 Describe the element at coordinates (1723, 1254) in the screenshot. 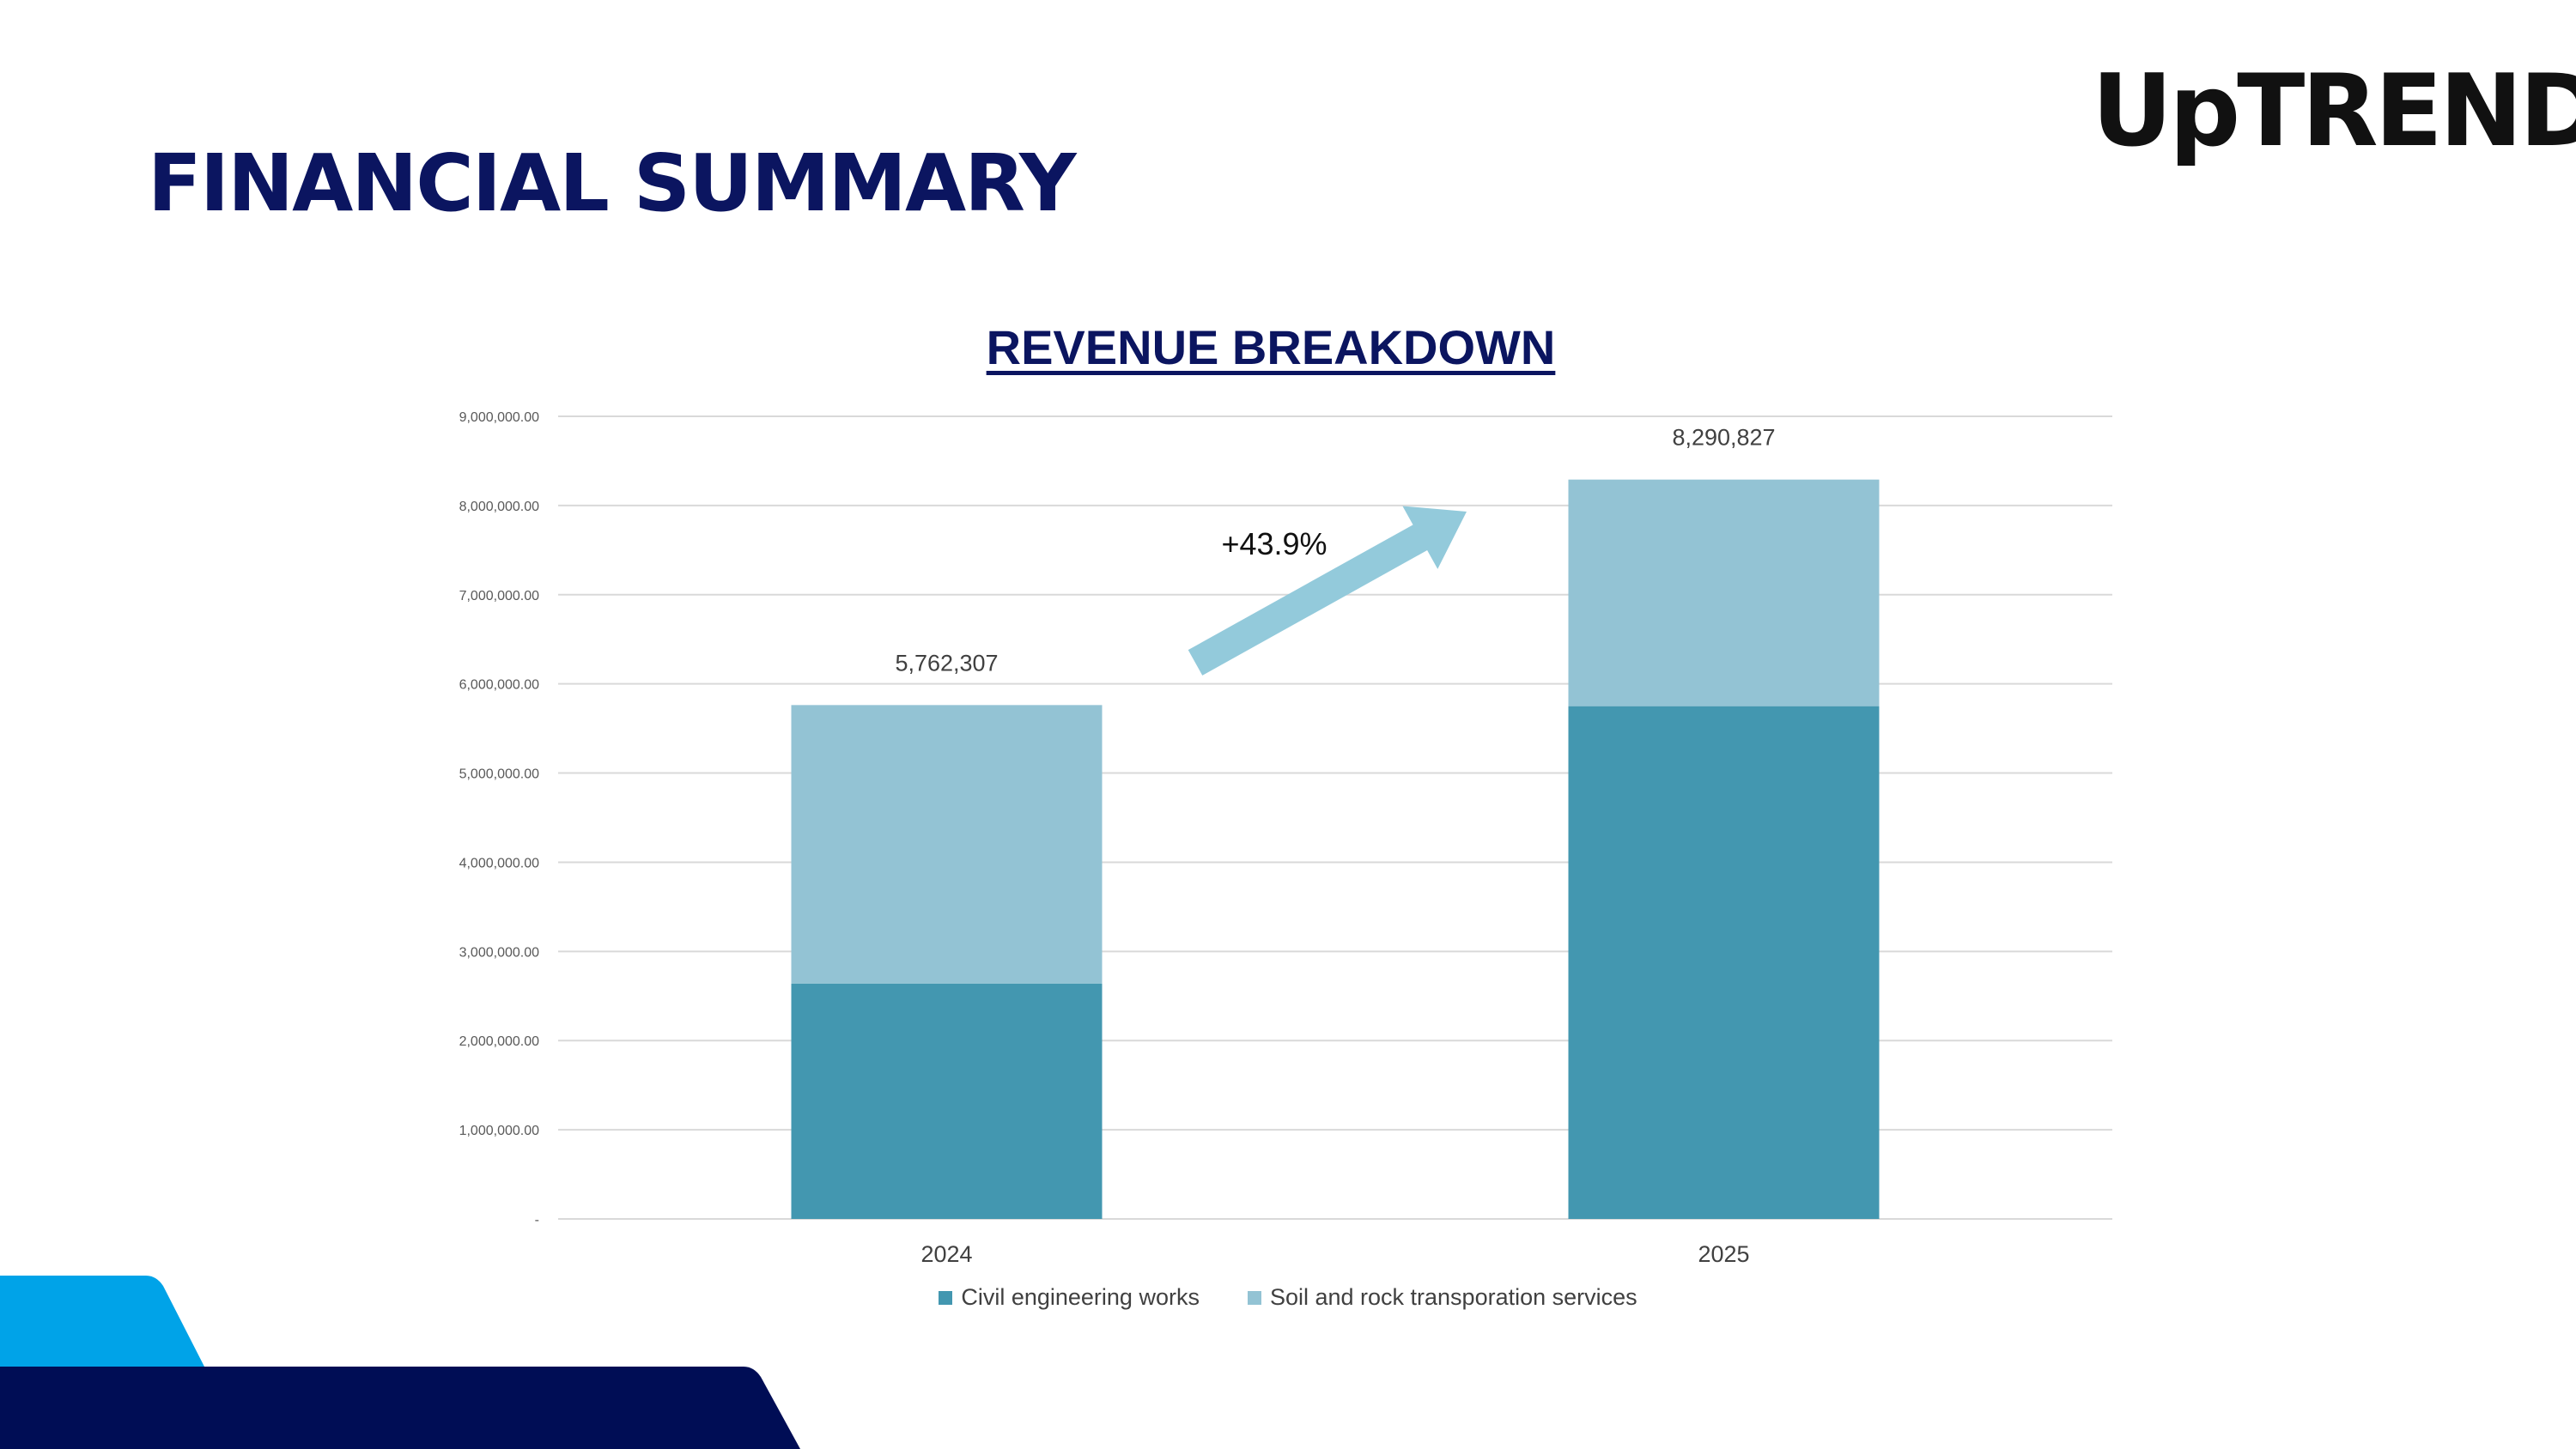

I see `x-tick-label-2025: 2025` at that location.